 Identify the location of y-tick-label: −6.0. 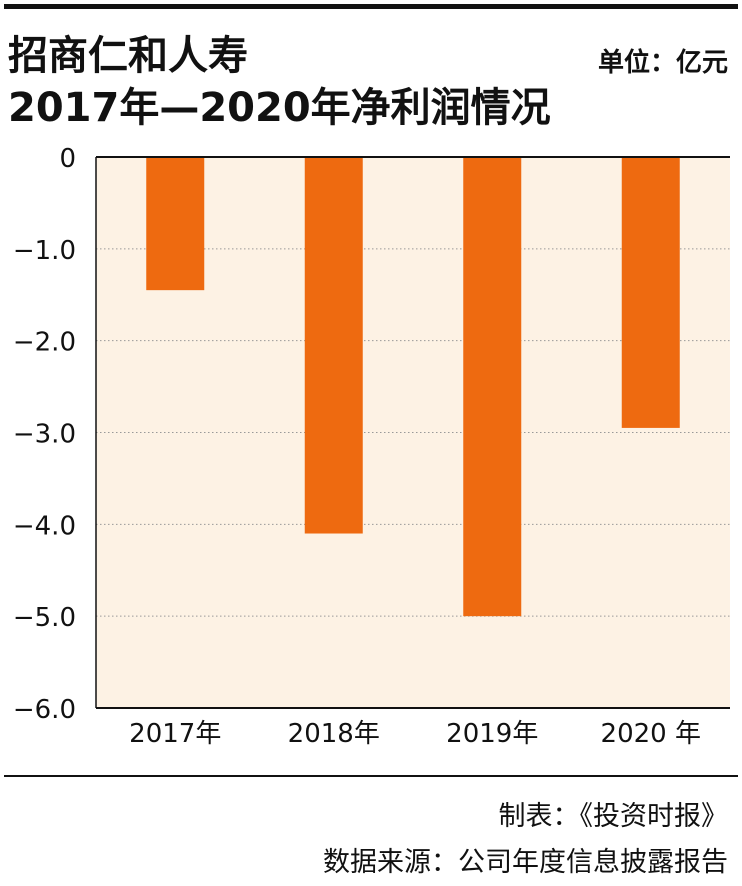
(44, 710).